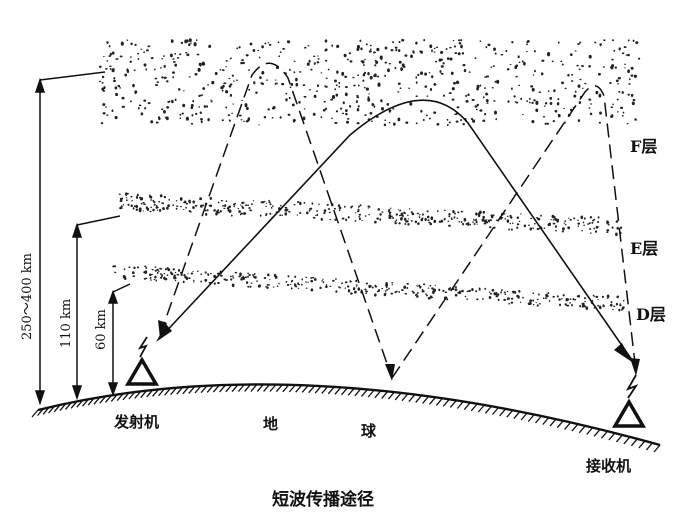  I want to click on earth-label-right: 球, so click(369, 431).